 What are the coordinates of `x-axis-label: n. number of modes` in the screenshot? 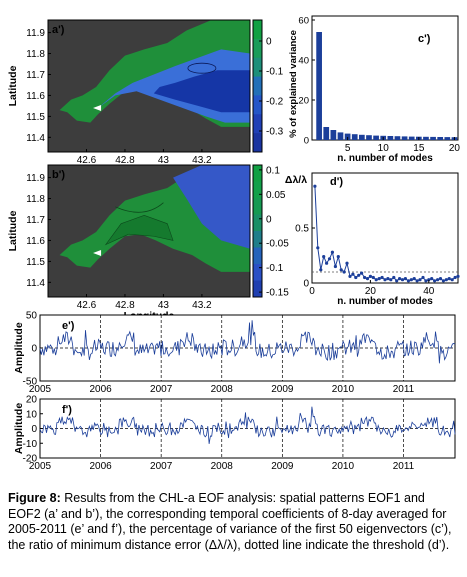 It's located at (385, 158).